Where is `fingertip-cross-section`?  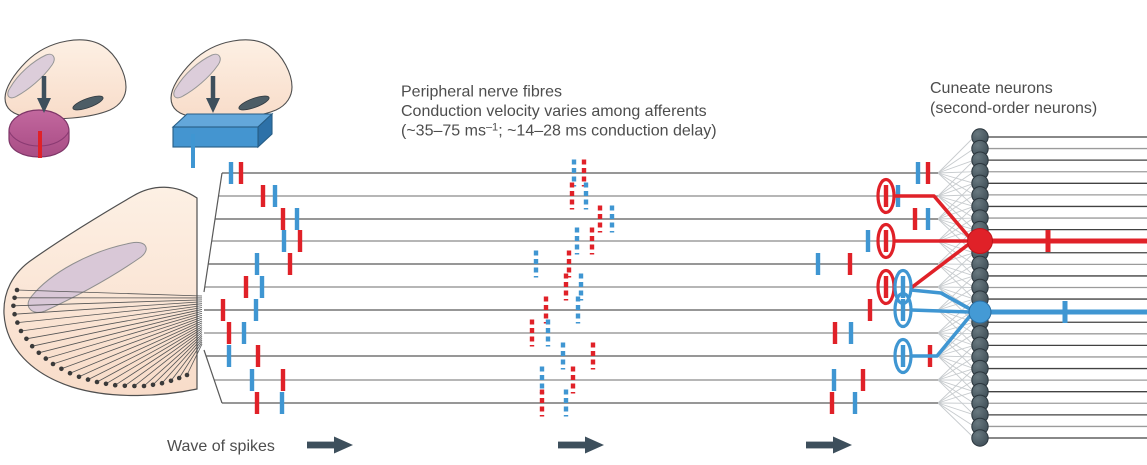 fingertip-cross-section is located at coordinates (103, 291).